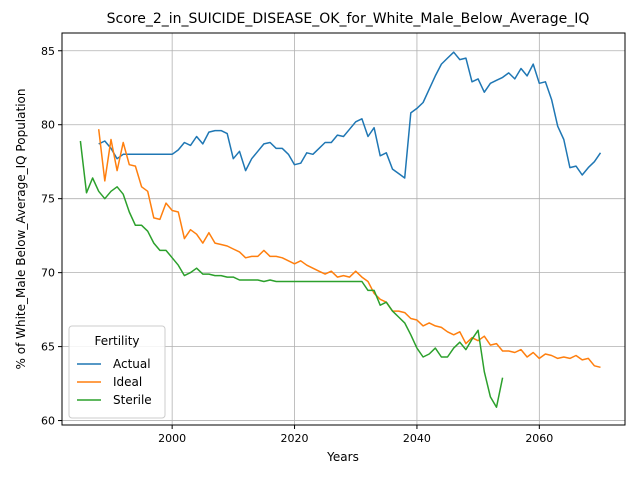 The width and height of the screenshot is (640, 480). I want to click on legend-title: Fertility, so click(116, 341).